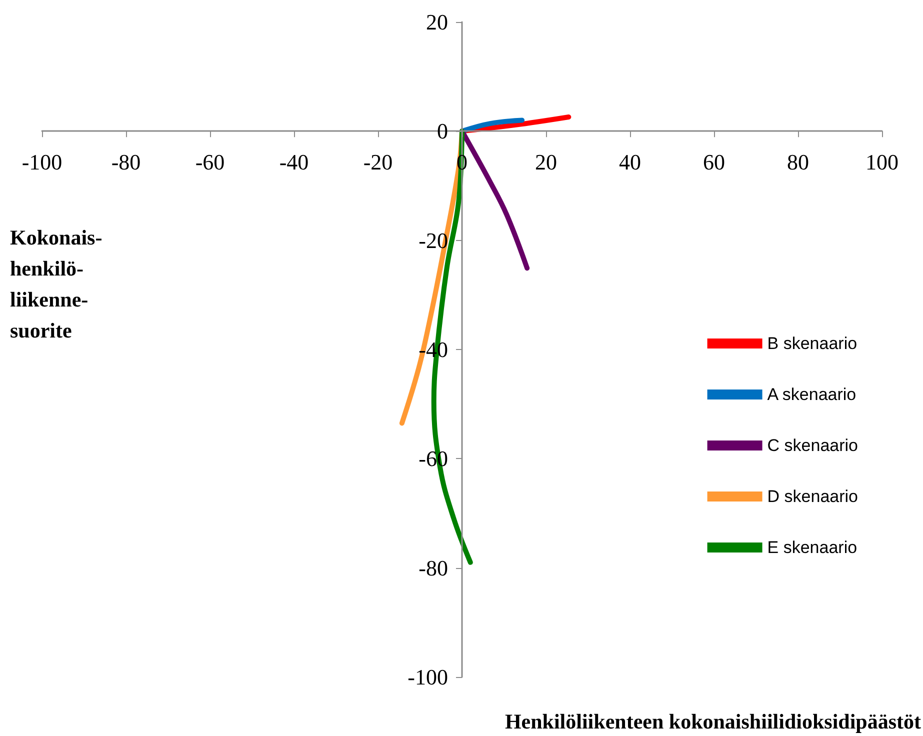 Image resolution: width=923 pixels, height=736 pixels. What do you see at coordinates (811, 394) in the screenshot?
I see `legend-label: A skenaario` at bounding box center [811, 394].